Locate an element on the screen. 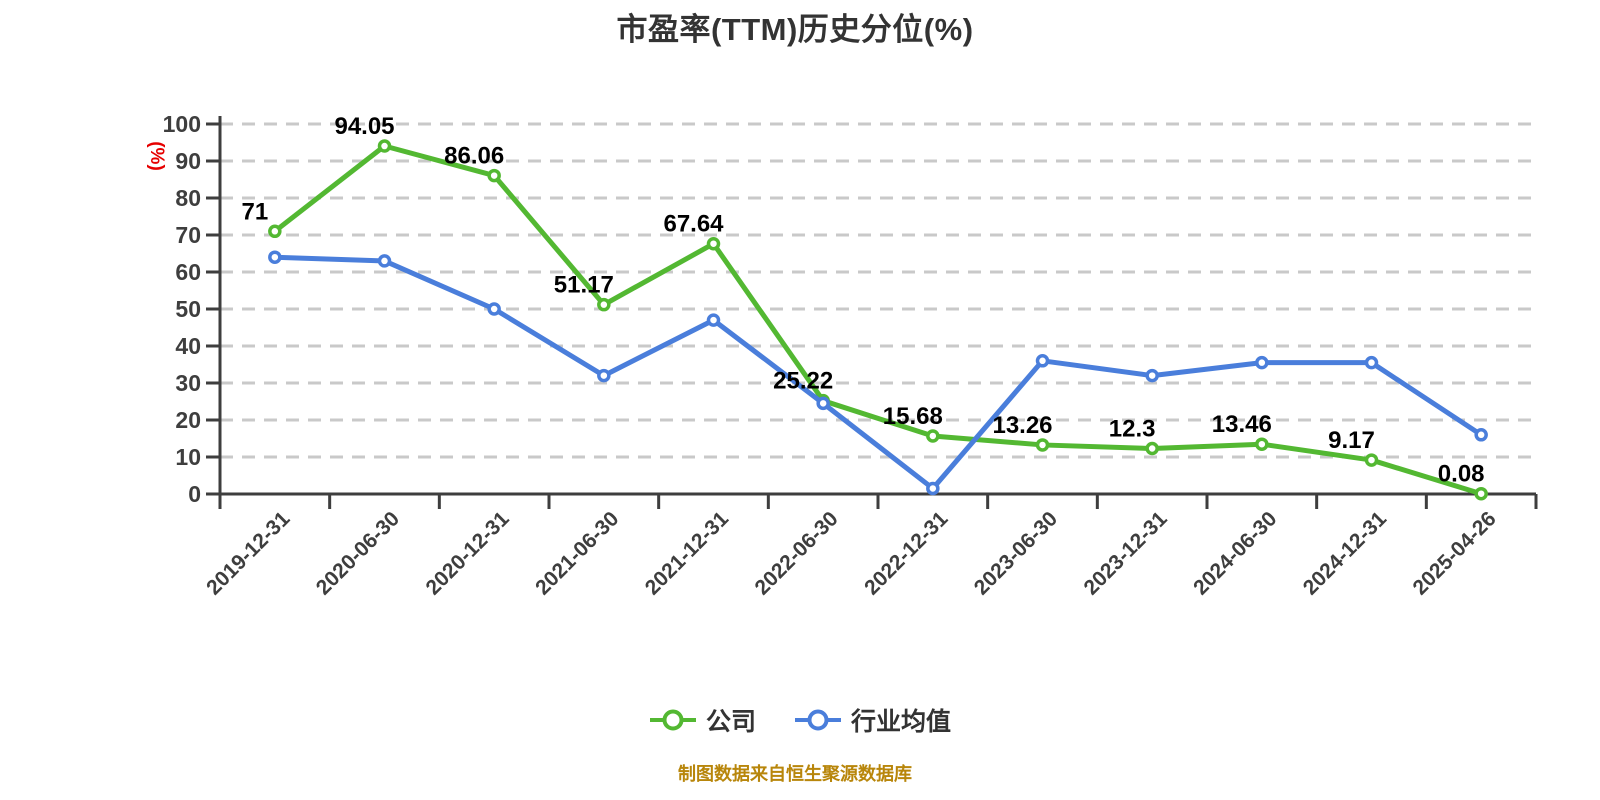 The image size is (1600, 800). x-axis-tick-label: 2024-12-31 is located at coordinates (1345, 553).